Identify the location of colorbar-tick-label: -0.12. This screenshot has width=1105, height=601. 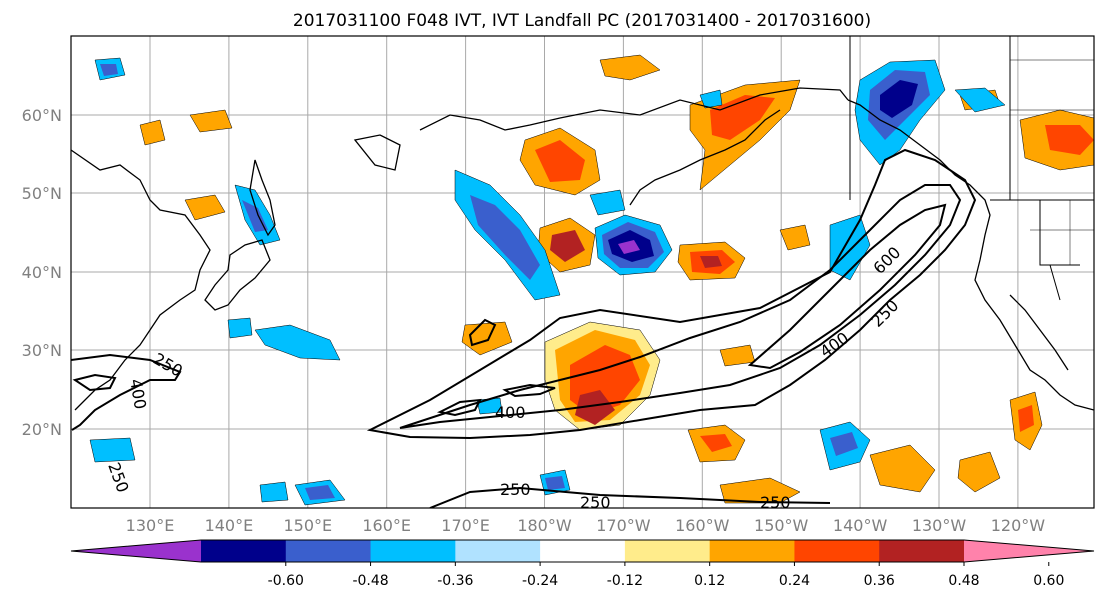
(625, 581).